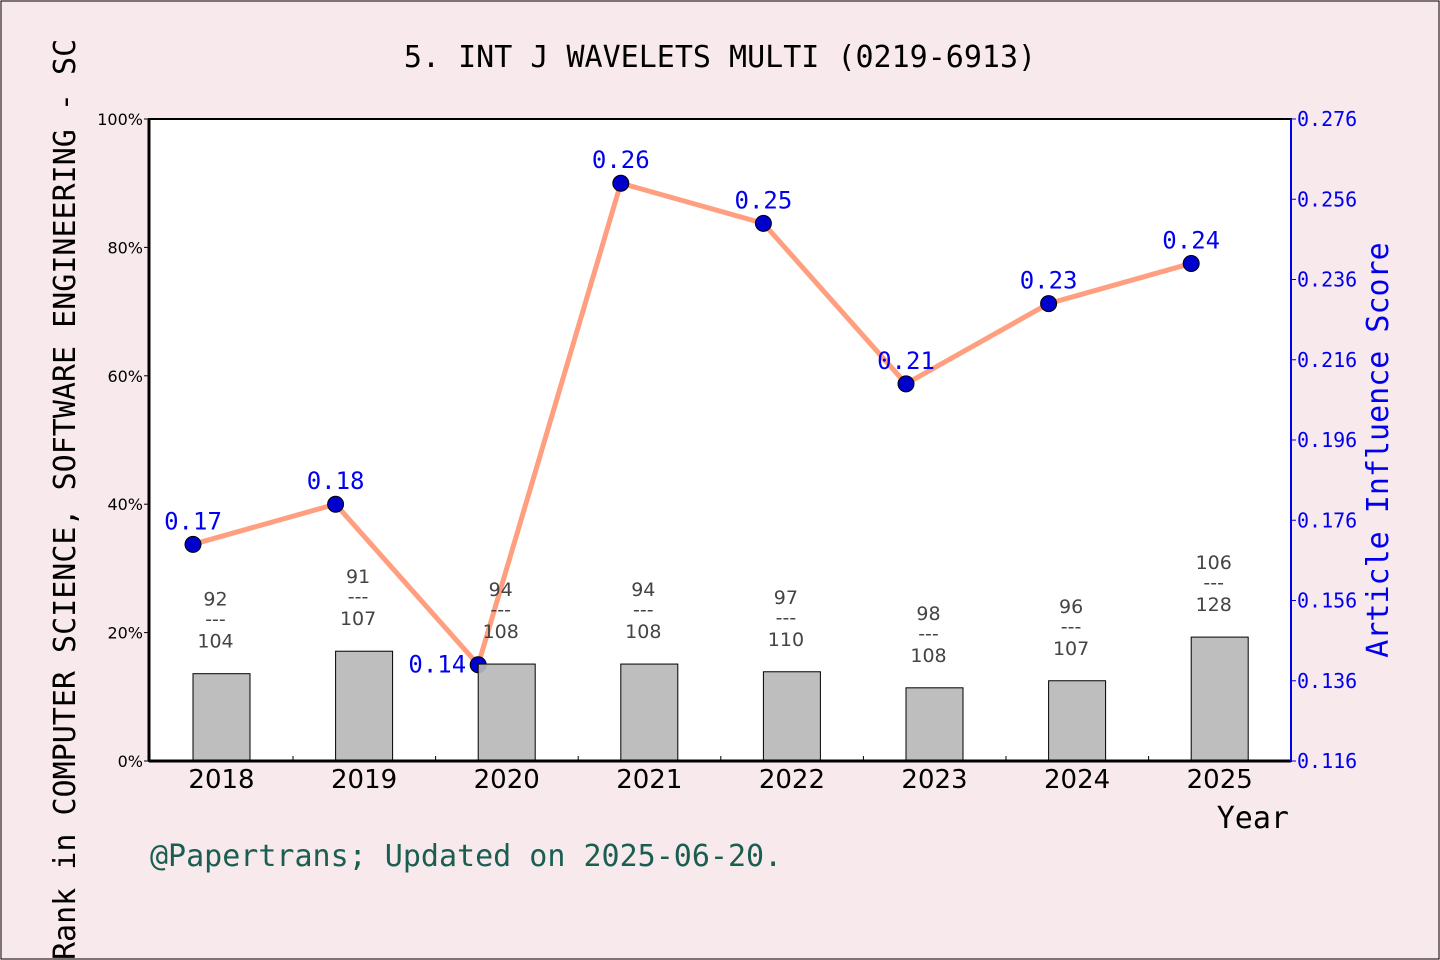  I want to click on influence-label: 0.17, so click(193, 521).